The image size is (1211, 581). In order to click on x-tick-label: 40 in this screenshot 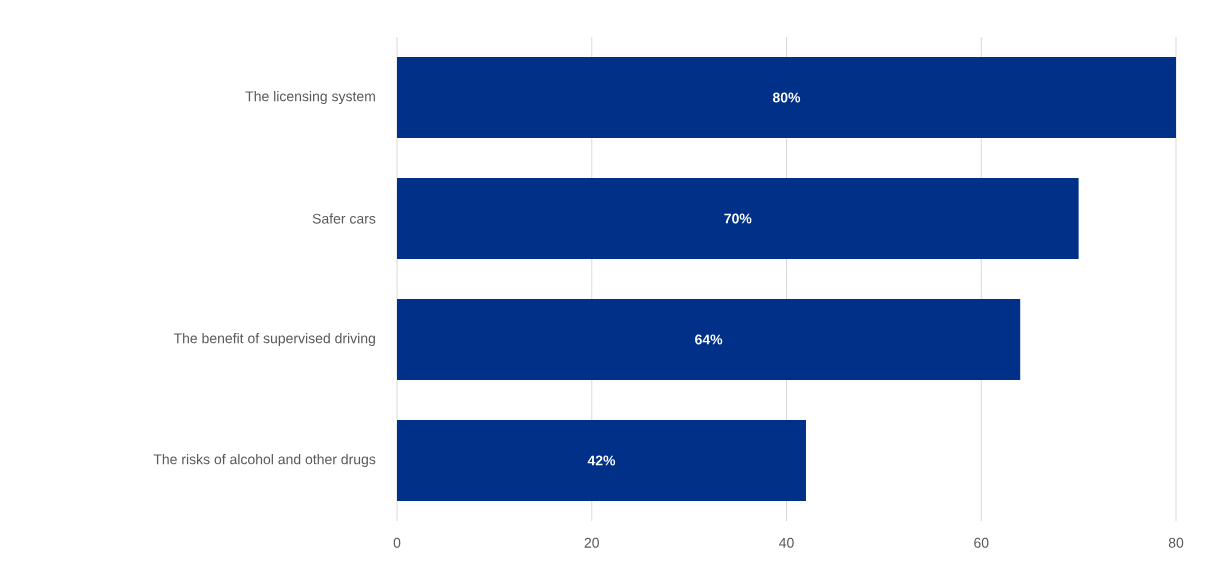, I will do `click(786, 542)`.